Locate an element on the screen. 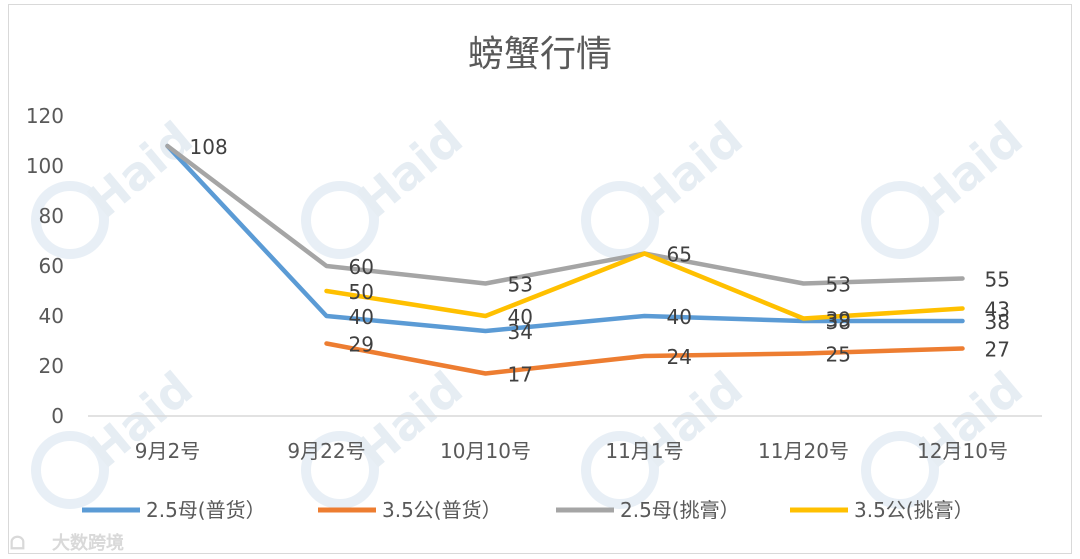  legend-item: 2.5母(挑膏） is located at coordinates (648, 510).